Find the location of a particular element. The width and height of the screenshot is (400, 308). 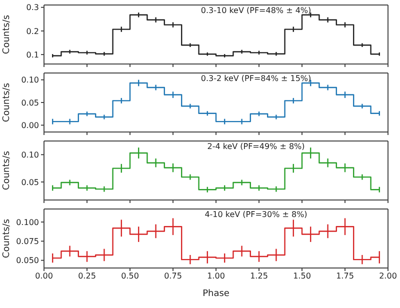

x-tick-label: 1.25 is located at coordinates (259, 276).